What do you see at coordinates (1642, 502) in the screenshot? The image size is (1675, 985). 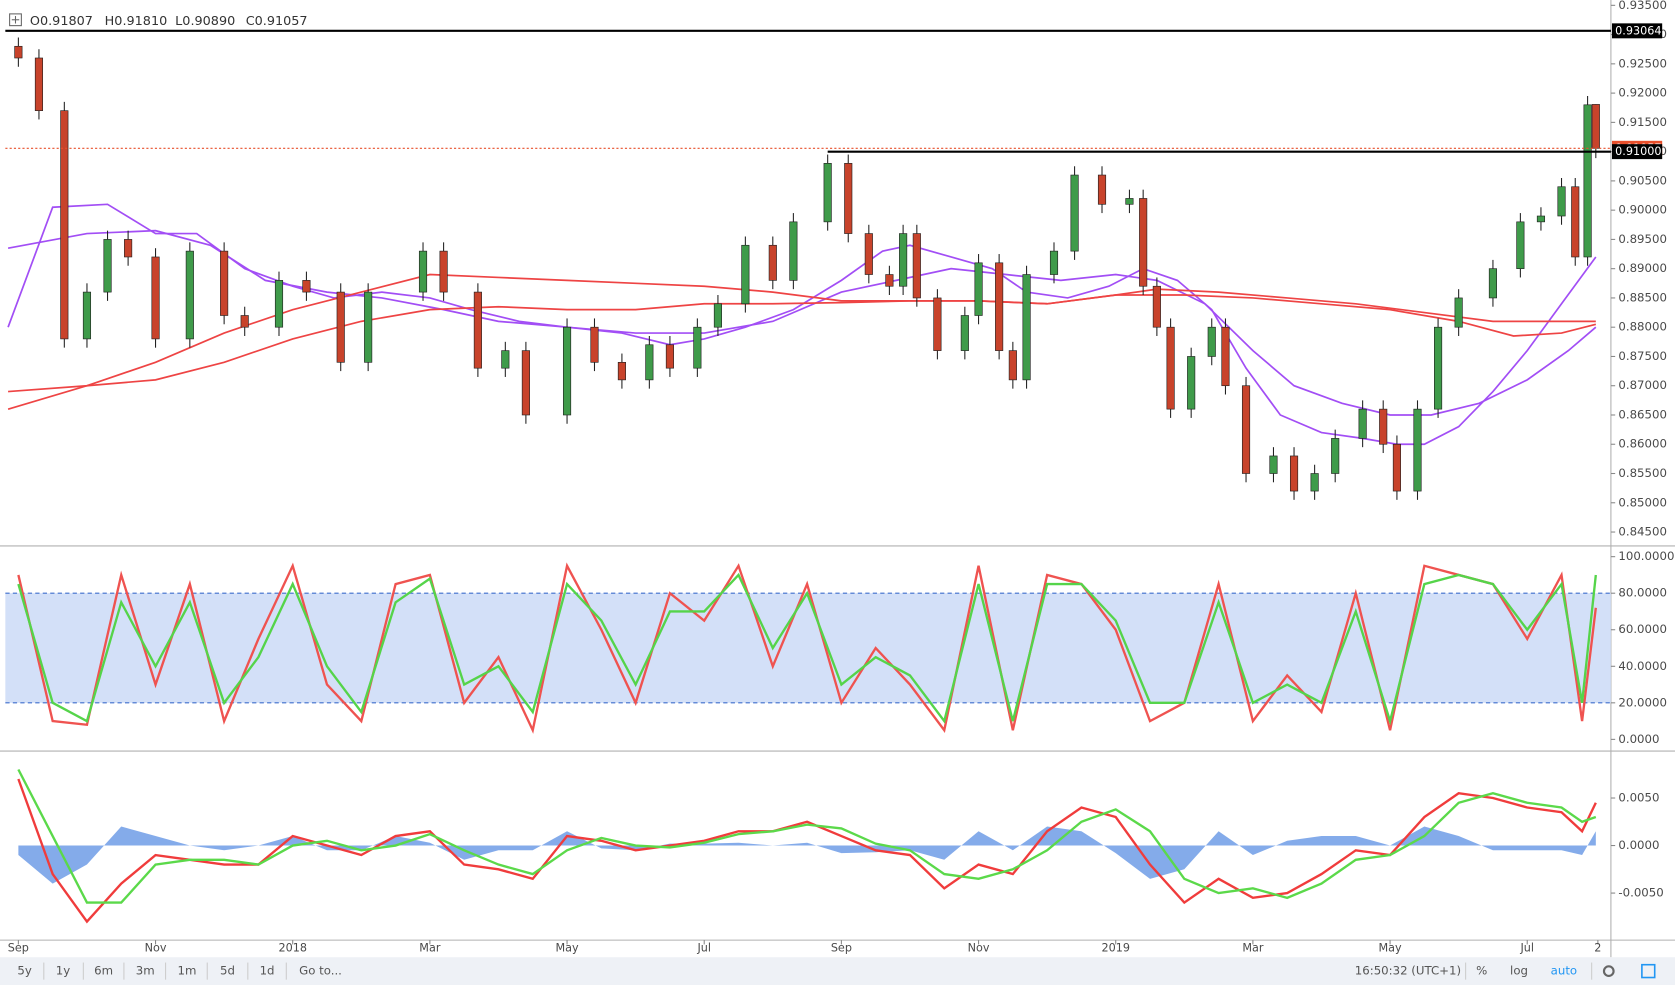 I see `y-tick-label: 0.85000` at bounding box center [1642, 502].